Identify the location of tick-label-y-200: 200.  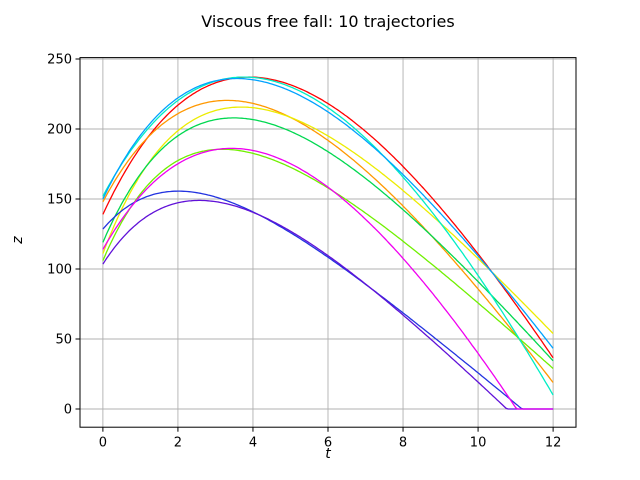
(59, 130).